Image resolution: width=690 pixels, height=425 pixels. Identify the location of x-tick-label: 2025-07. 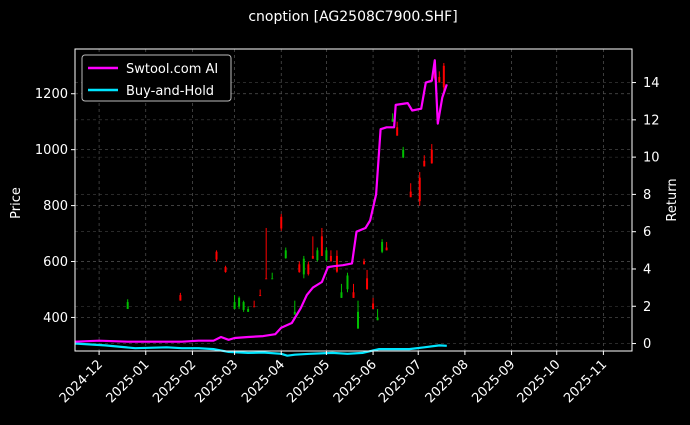
(400, 381).